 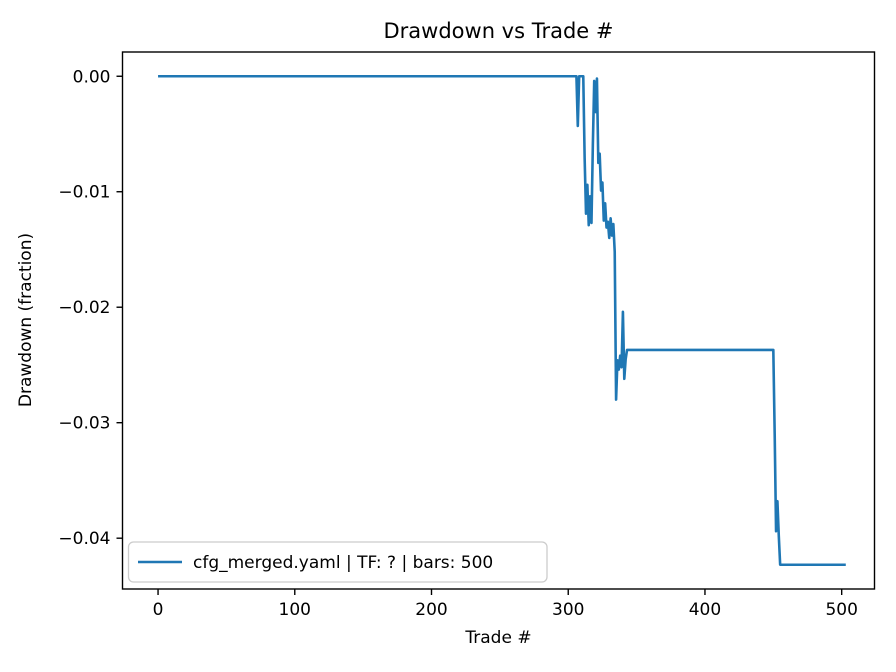 I want to click on y-tick-label: −0.01, so click(x=84, y=193).